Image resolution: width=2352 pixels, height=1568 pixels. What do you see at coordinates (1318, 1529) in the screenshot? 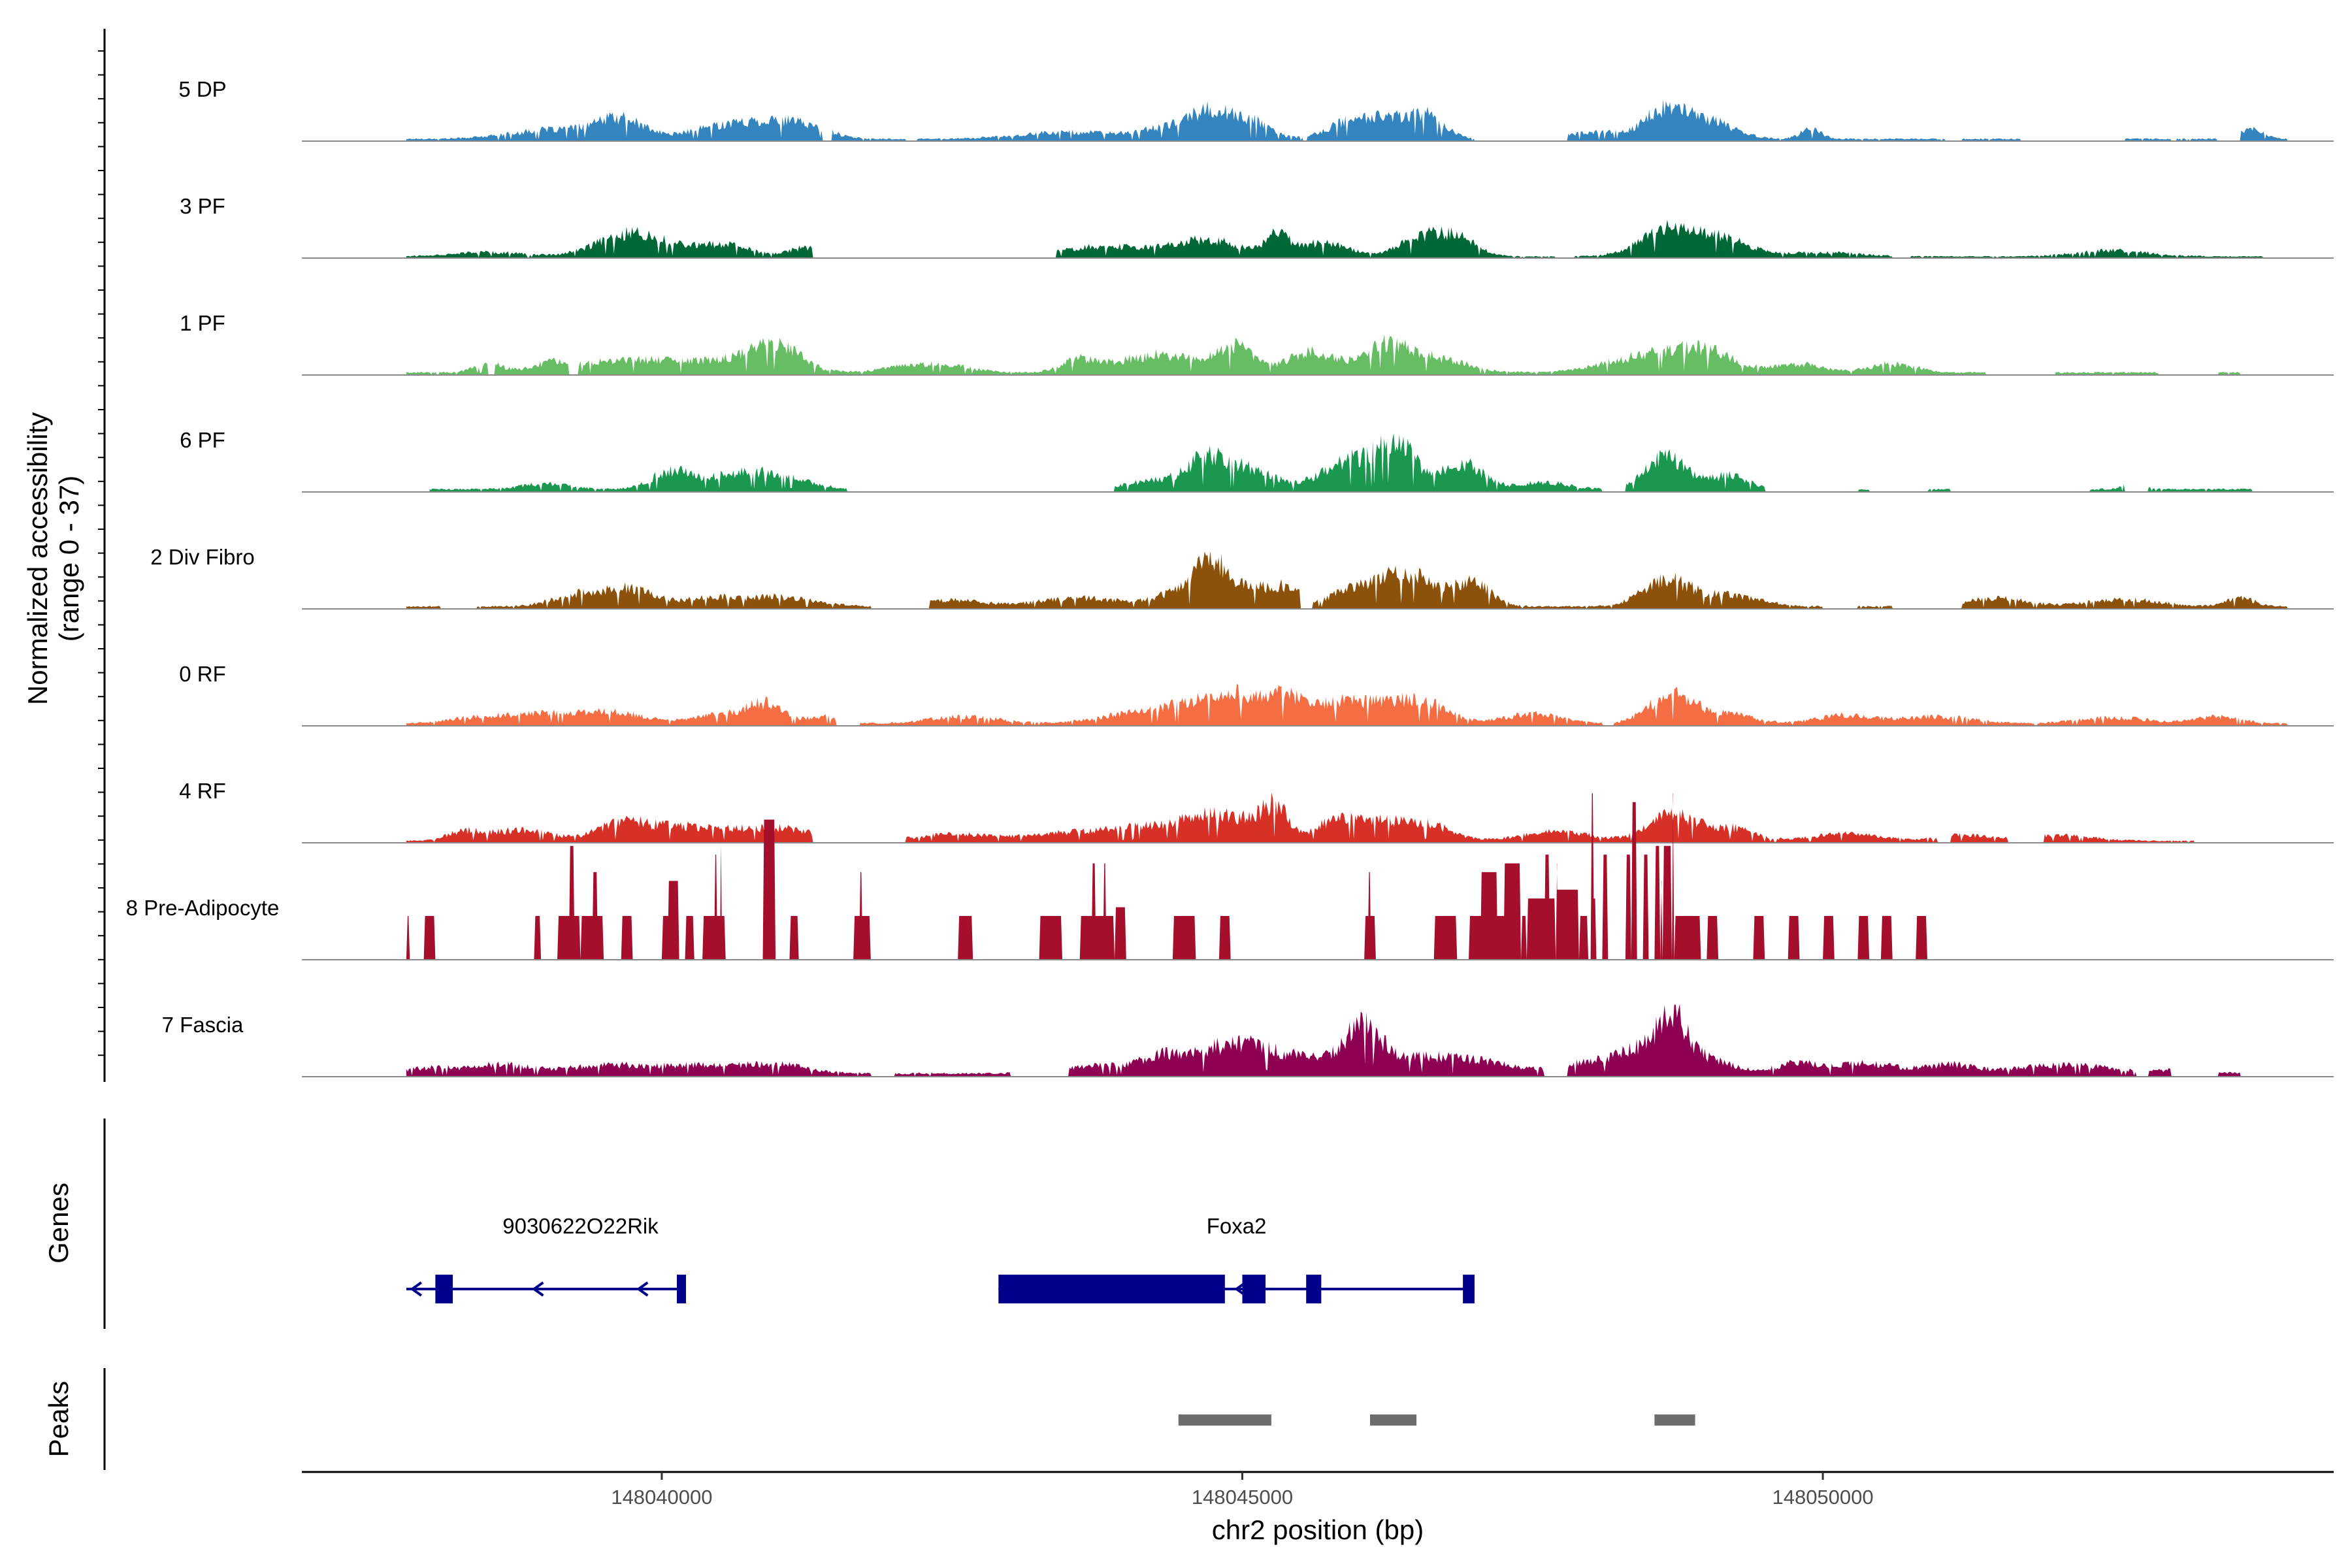
I see `x-axis-title: chr2 position (bp)` at bounding box center [1318, 1529].